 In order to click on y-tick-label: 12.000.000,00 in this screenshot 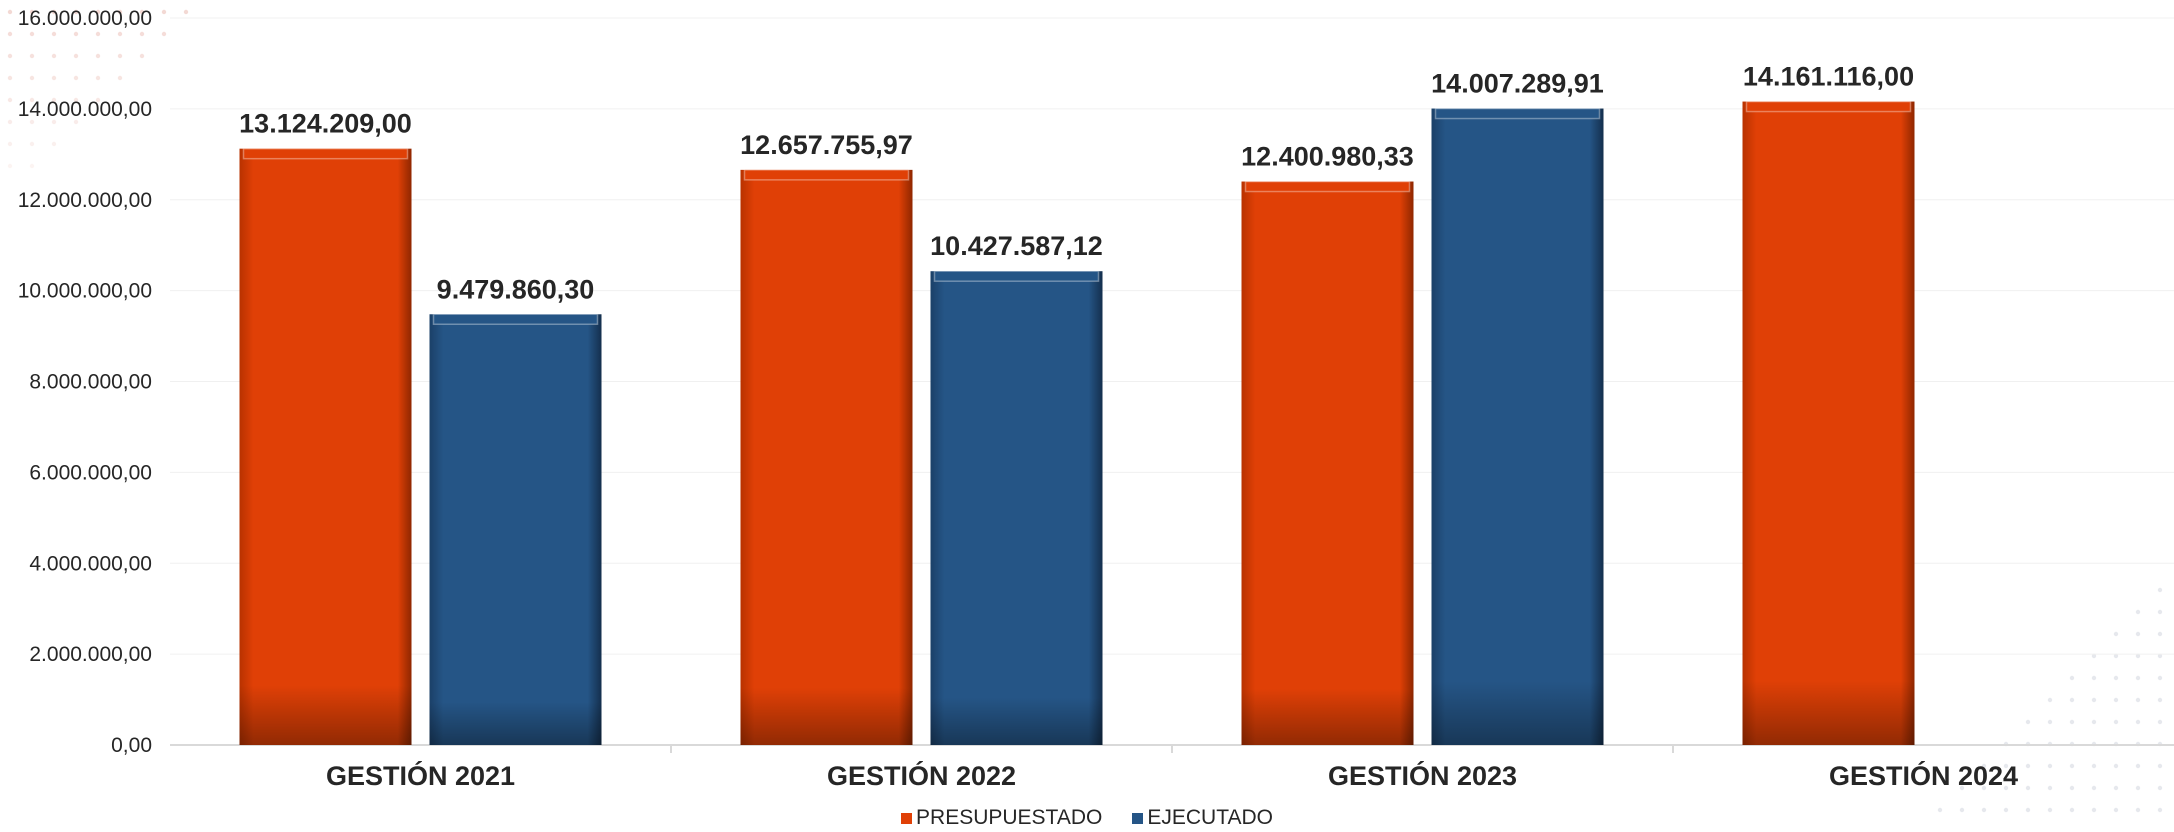, I will do `click(85, 200)`.